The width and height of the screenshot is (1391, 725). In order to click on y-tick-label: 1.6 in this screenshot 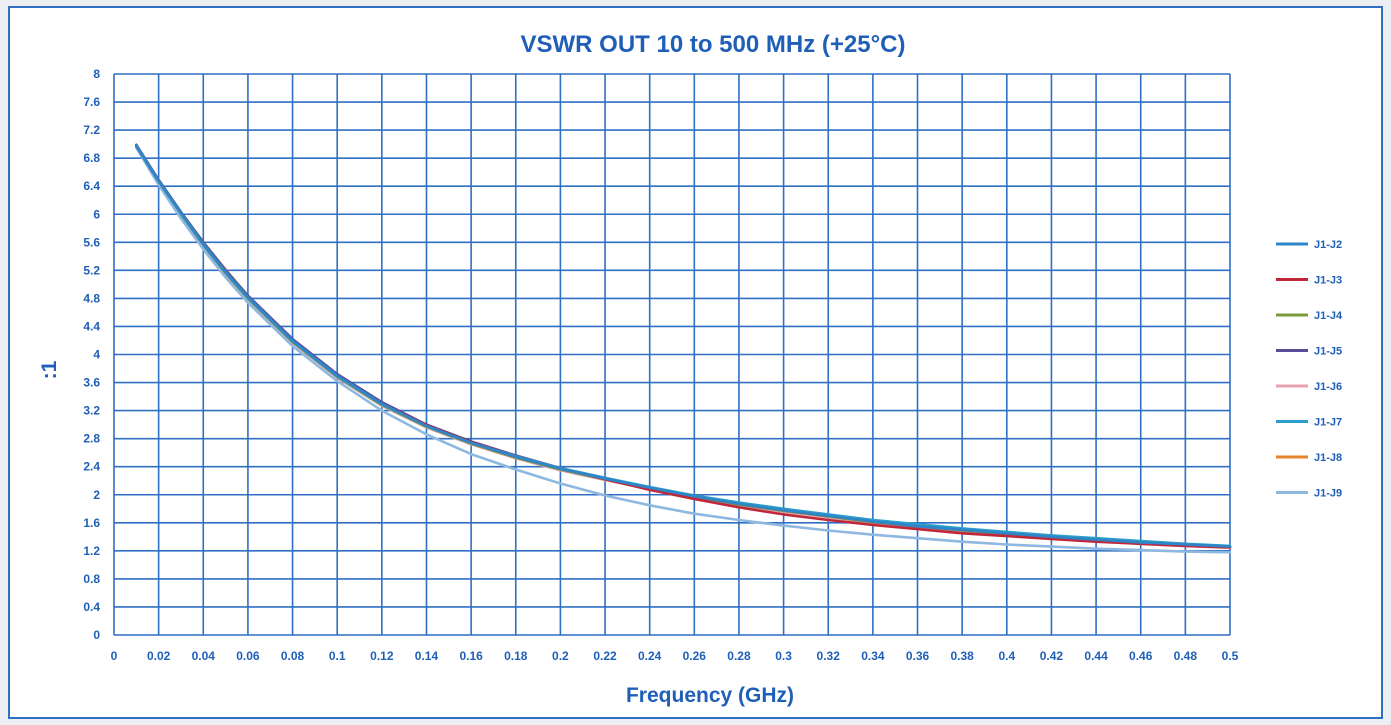, I will do `click(91, 523)`.